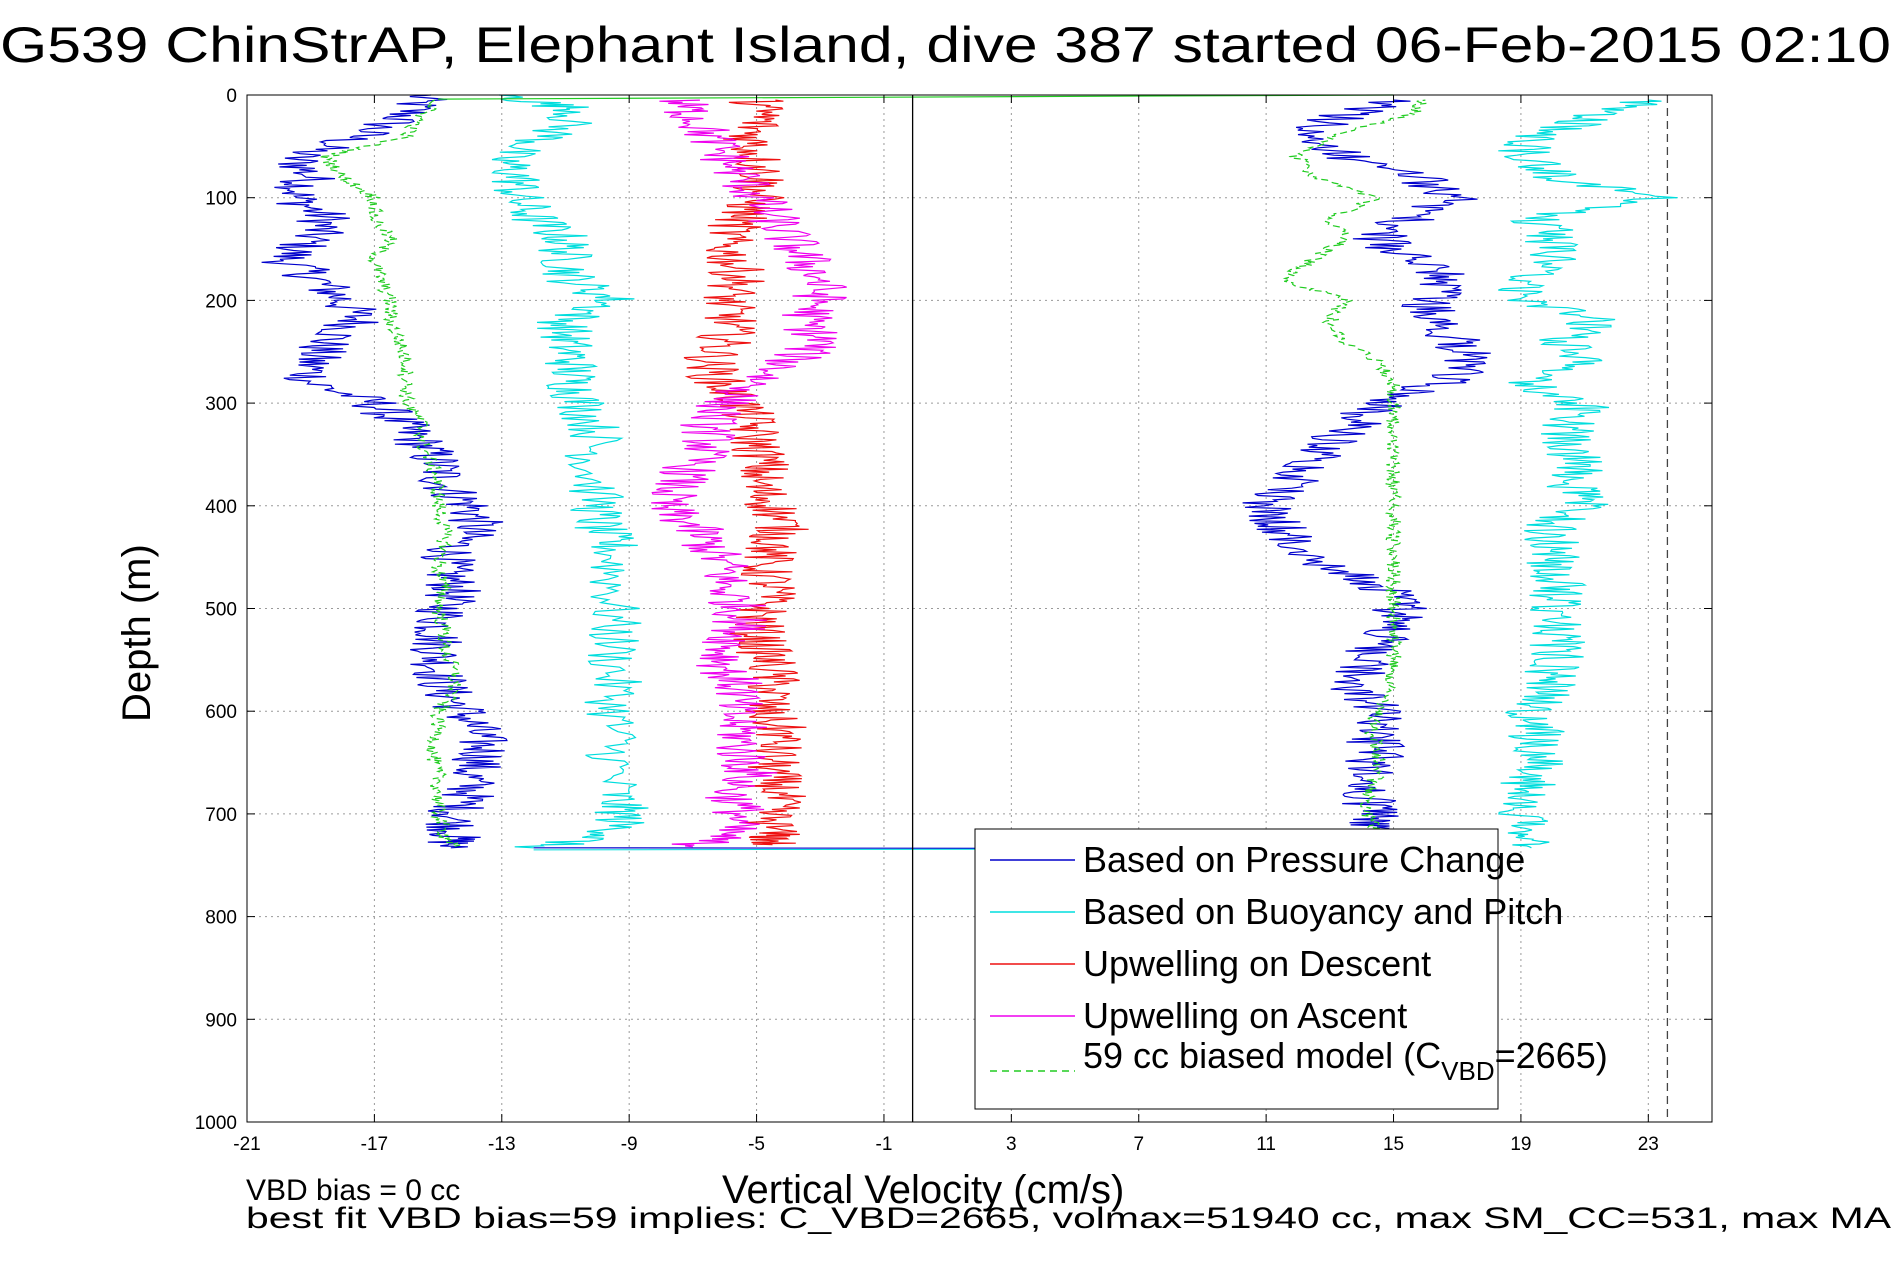  What do you see at coordinates (221, 712) in the screenshot?
I see `y-tick-label: 600` at bounding box center [221, 712].